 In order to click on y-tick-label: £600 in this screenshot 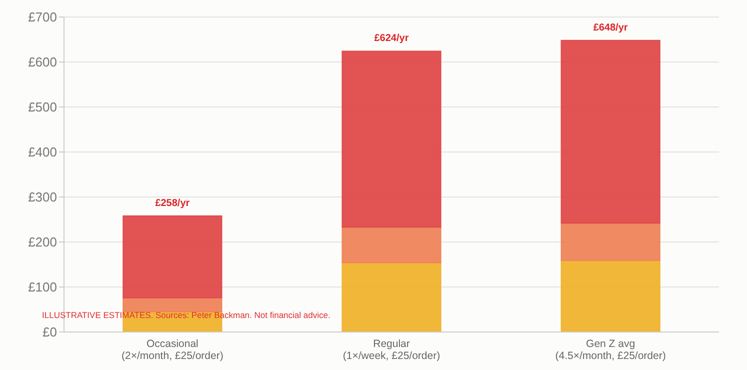, I will do `click(42, 62)`.